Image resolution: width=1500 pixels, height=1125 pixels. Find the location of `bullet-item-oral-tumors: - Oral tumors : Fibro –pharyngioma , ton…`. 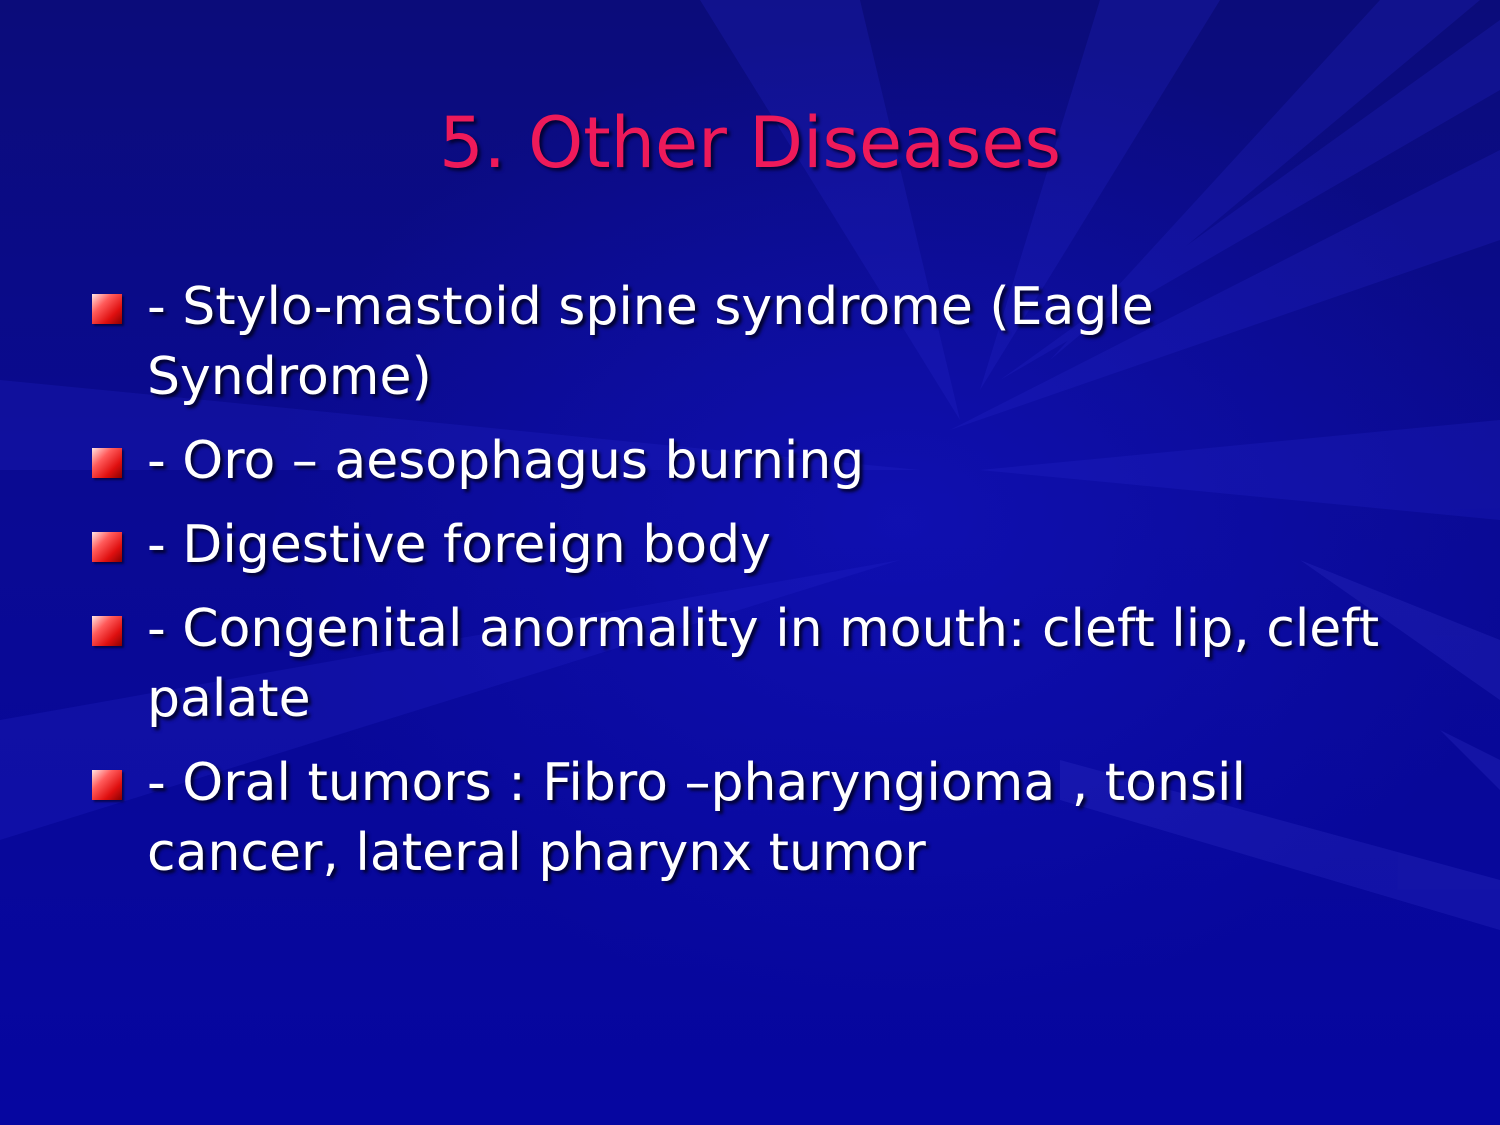

bullet-item-oral-tumors: - Oral tumors : Fibro –pharyngioma , ton… is located at coordinates (752, 818).